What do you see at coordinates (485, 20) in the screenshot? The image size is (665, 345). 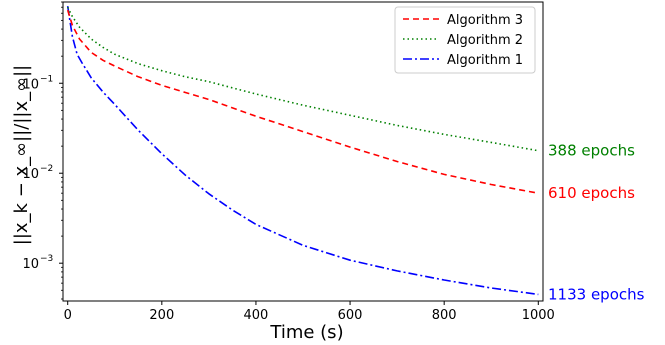 I see `legend-label: Algorithm 3` at bounding box center [485, 20].